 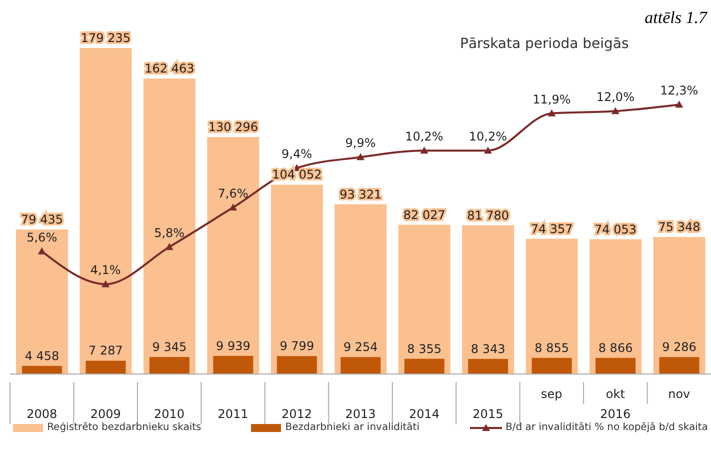 I want to click on data-label: 130 296, so click(x=233, y=127).